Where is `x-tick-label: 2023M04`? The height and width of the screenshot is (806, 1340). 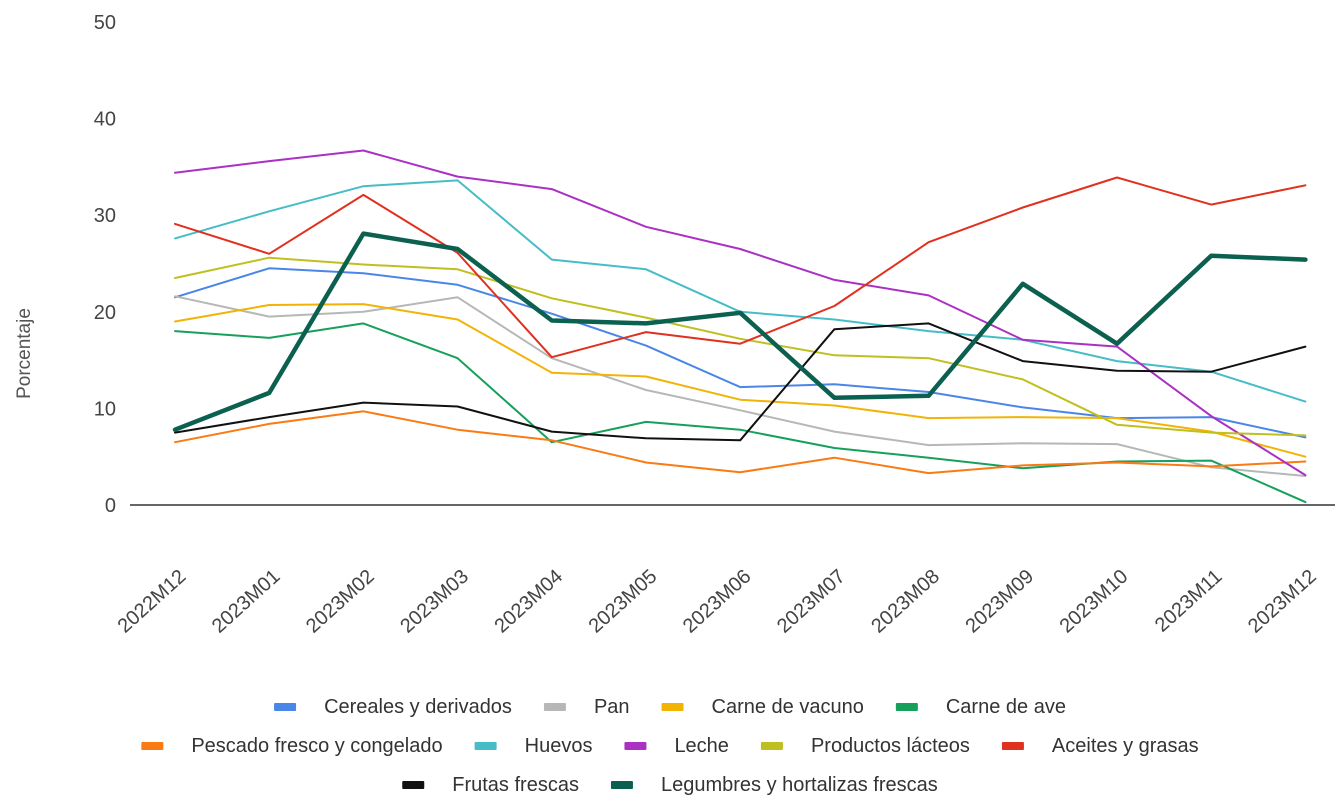
x-tick-label: 2023M04 is located at coordinates (528, 601).